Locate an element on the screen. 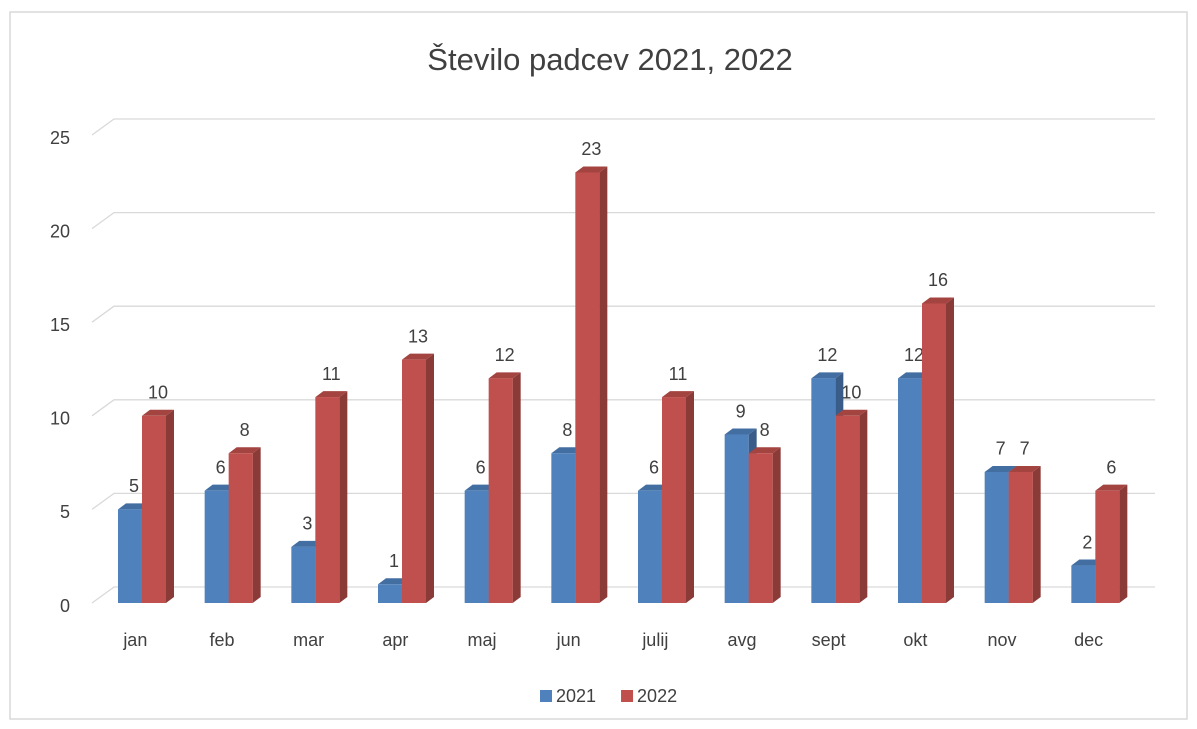  y-tick-label: 20 is located at coordinates (60, 231).